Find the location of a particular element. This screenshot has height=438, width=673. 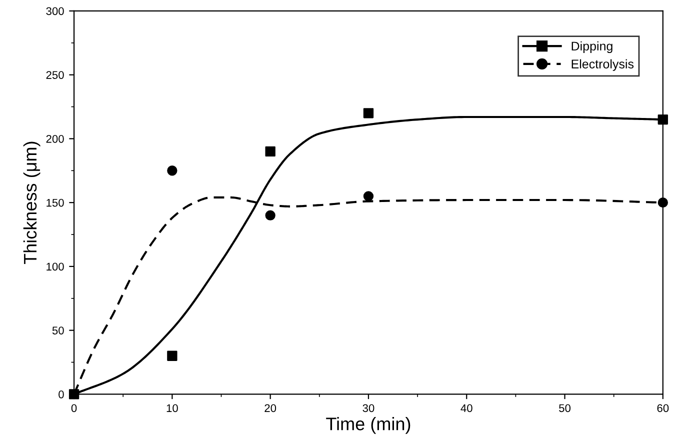

y-tick-label: 50 is located at coordinates (58, 330).